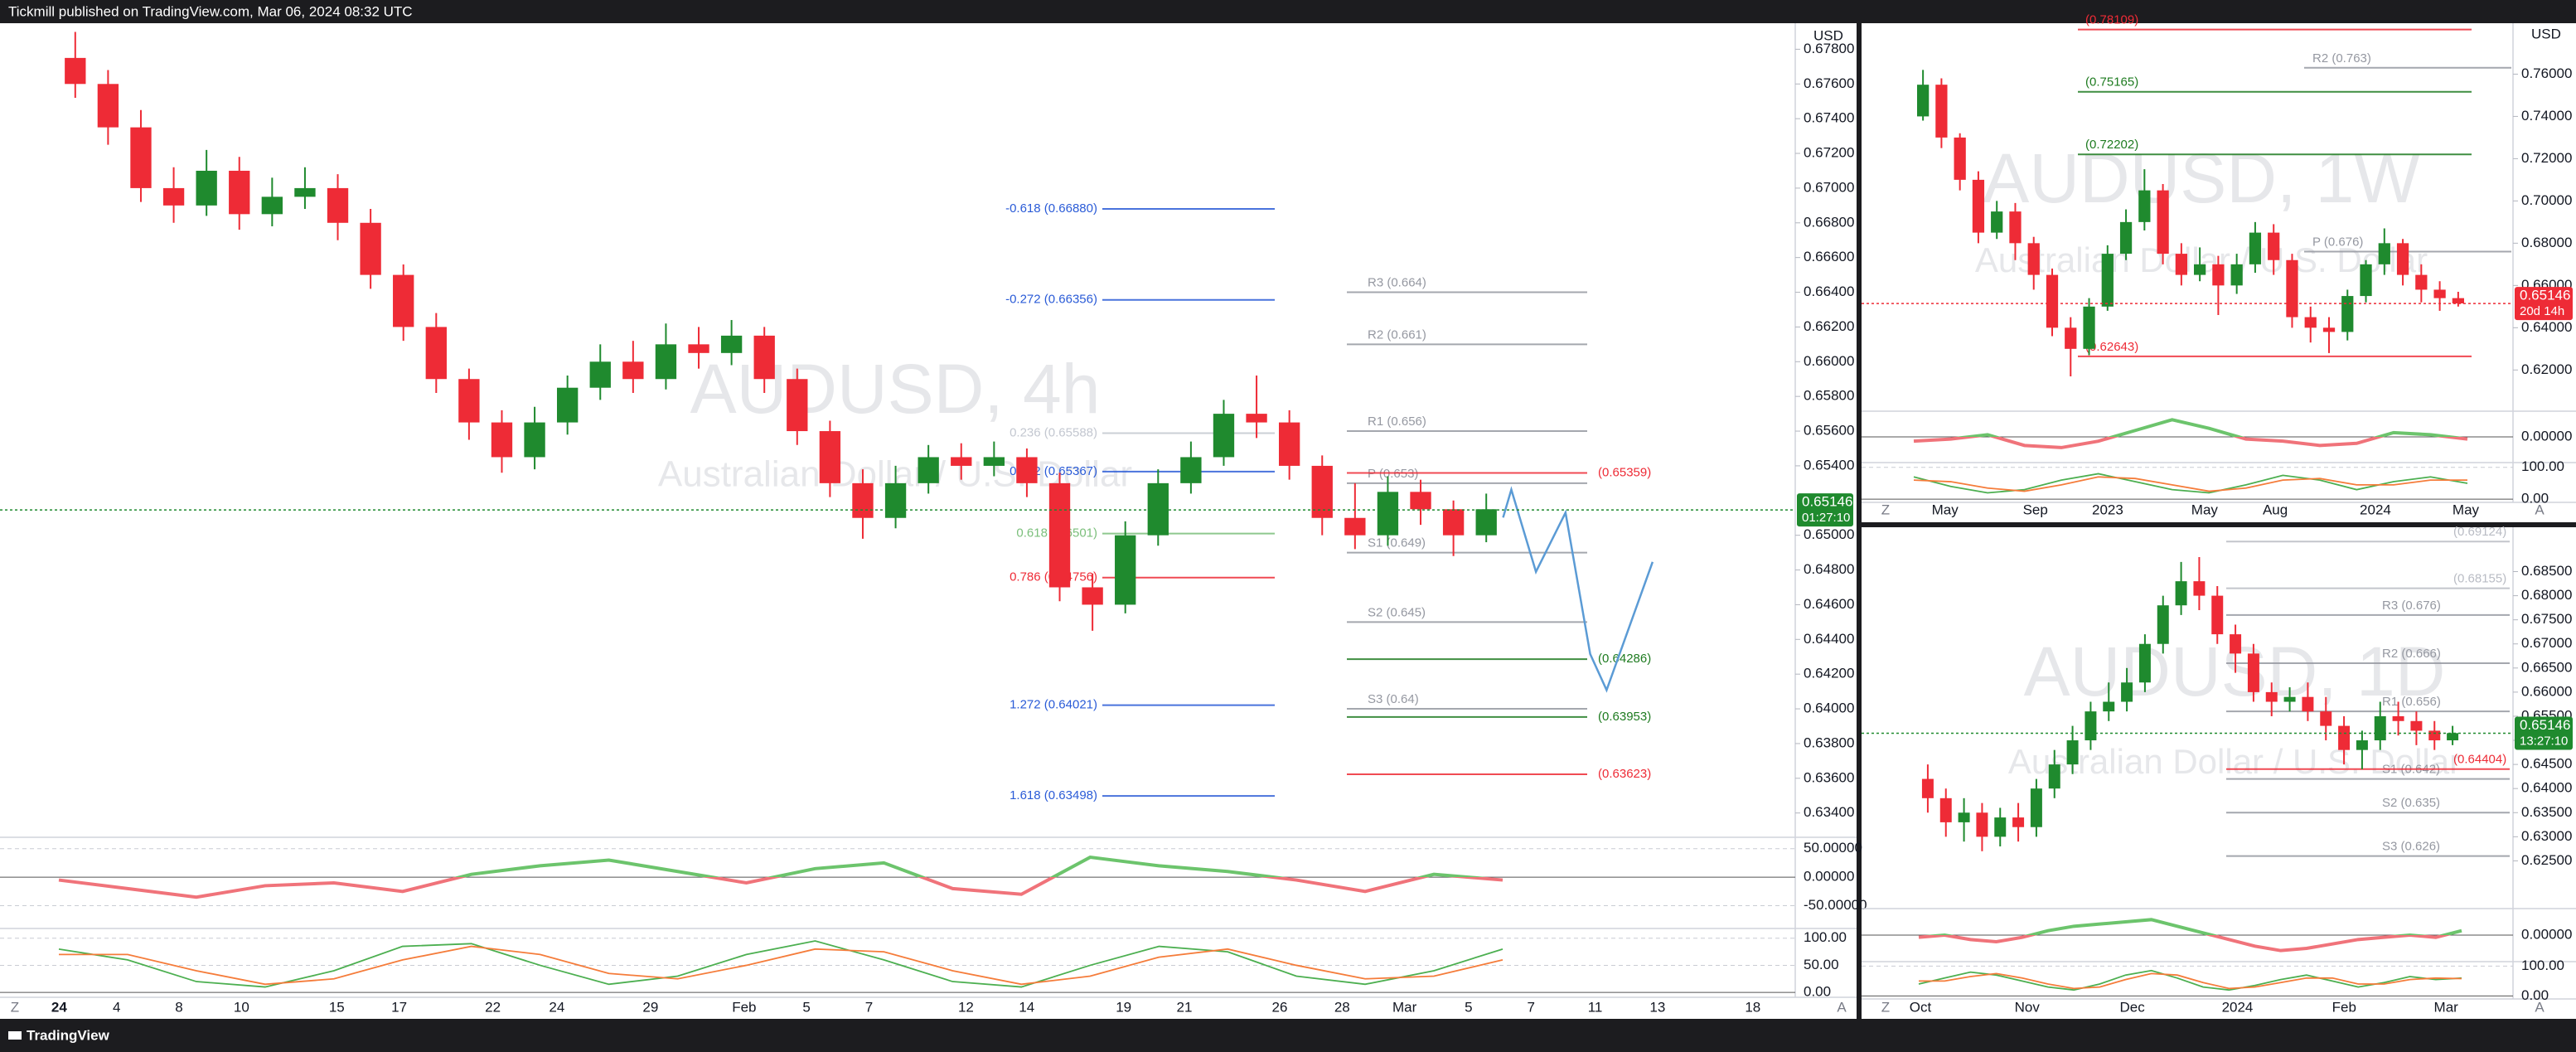  Describe the element at coordinates (2479, 760) in the screenshot. I see `levels-label: (0.64404)` at that location.